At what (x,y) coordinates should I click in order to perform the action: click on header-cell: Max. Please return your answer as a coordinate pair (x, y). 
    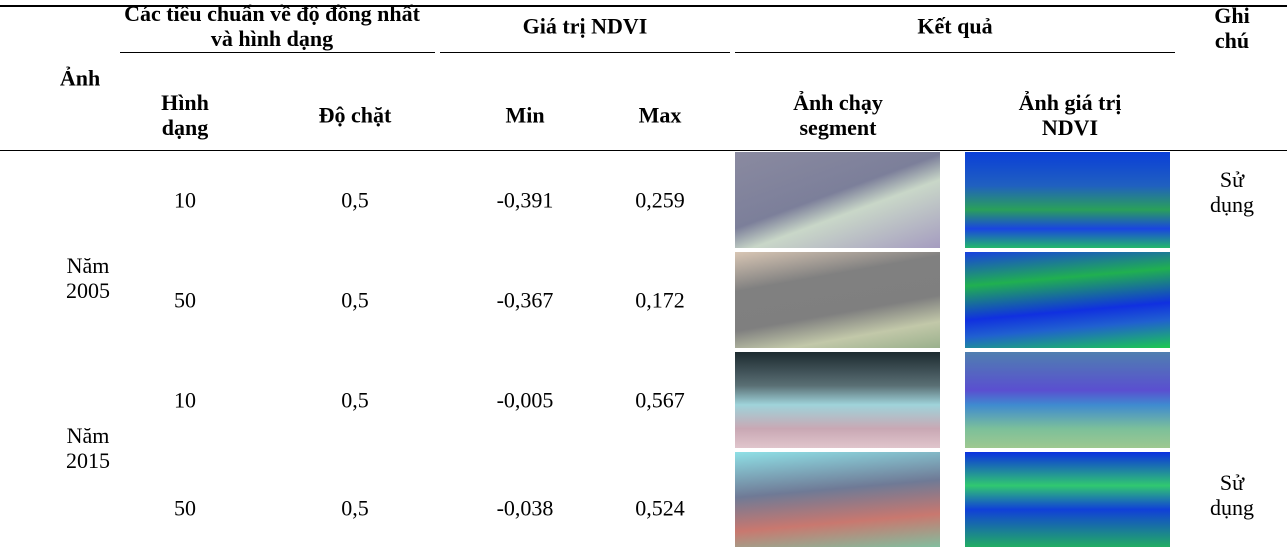
    Looking at the image, I should click on (660, 115).